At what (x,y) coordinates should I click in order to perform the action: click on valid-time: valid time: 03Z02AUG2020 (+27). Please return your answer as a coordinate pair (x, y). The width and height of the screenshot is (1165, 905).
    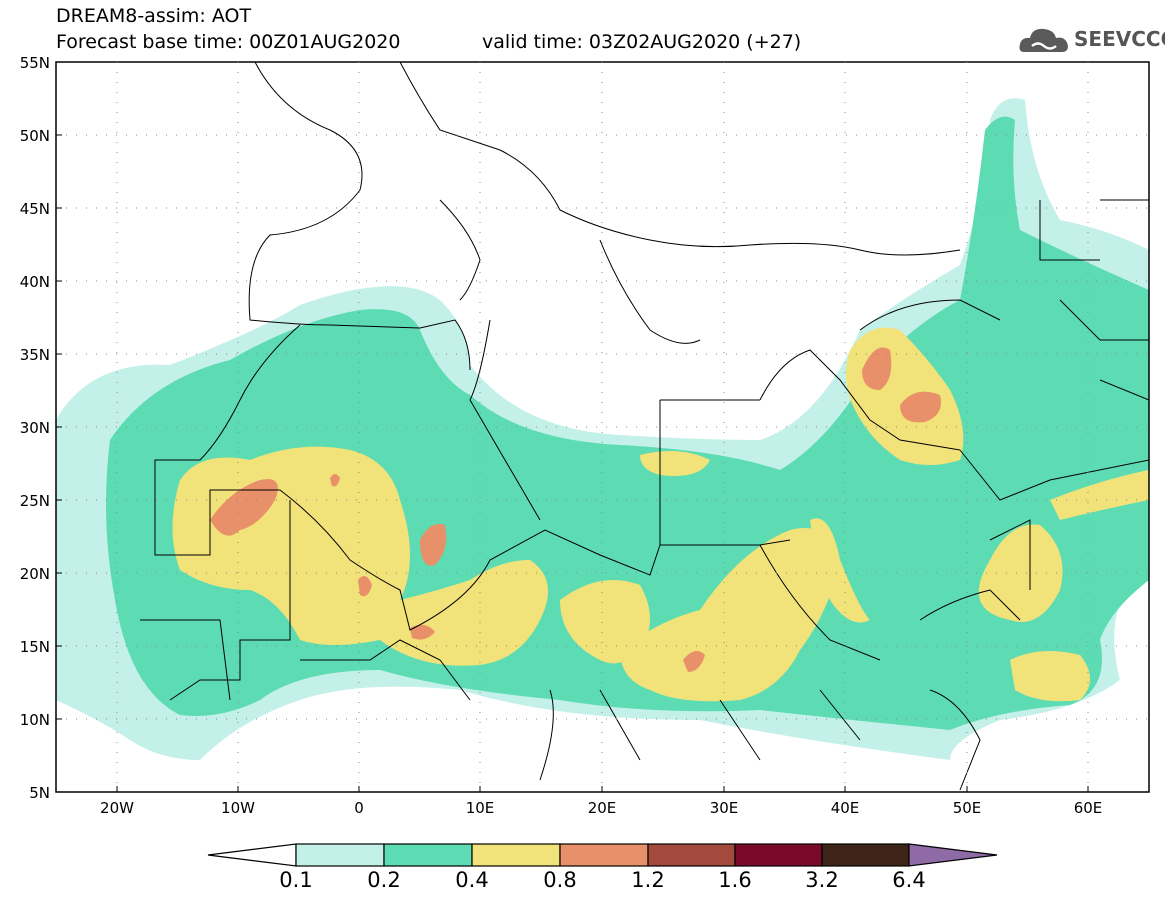
    Looking at the image, I should click on (642, 42).